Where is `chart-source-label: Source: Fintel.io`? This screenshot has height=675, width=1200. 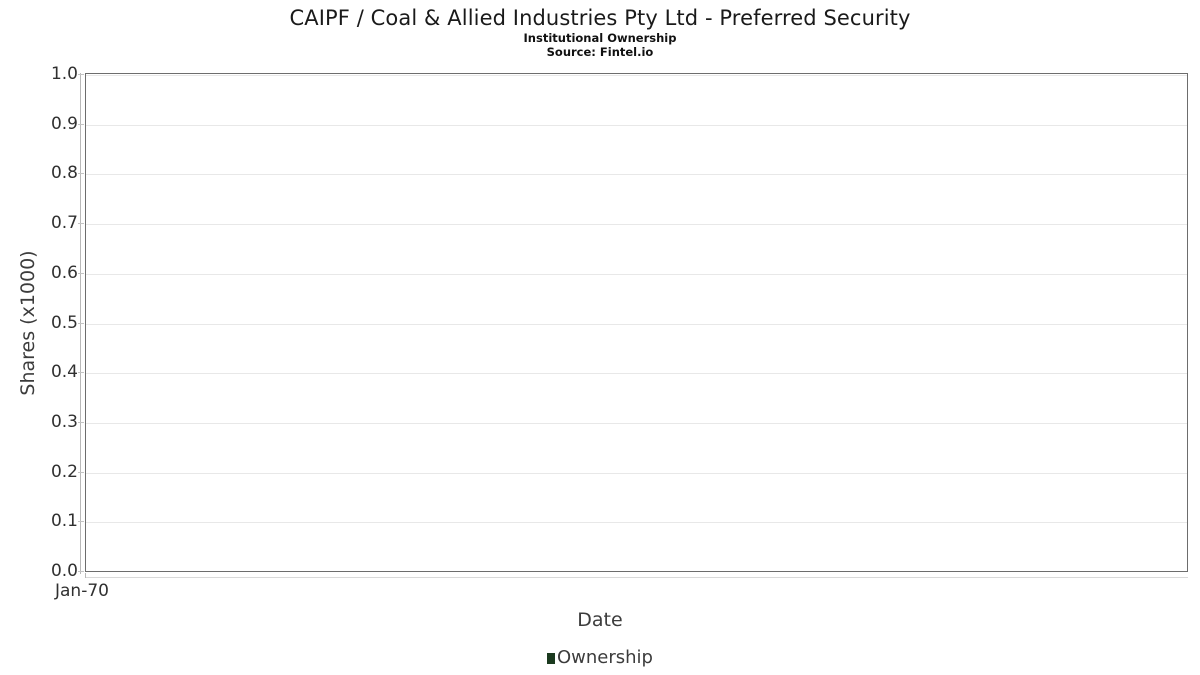 chart-source-label: Source: Fintel.io is located at coordinates (600, 52).